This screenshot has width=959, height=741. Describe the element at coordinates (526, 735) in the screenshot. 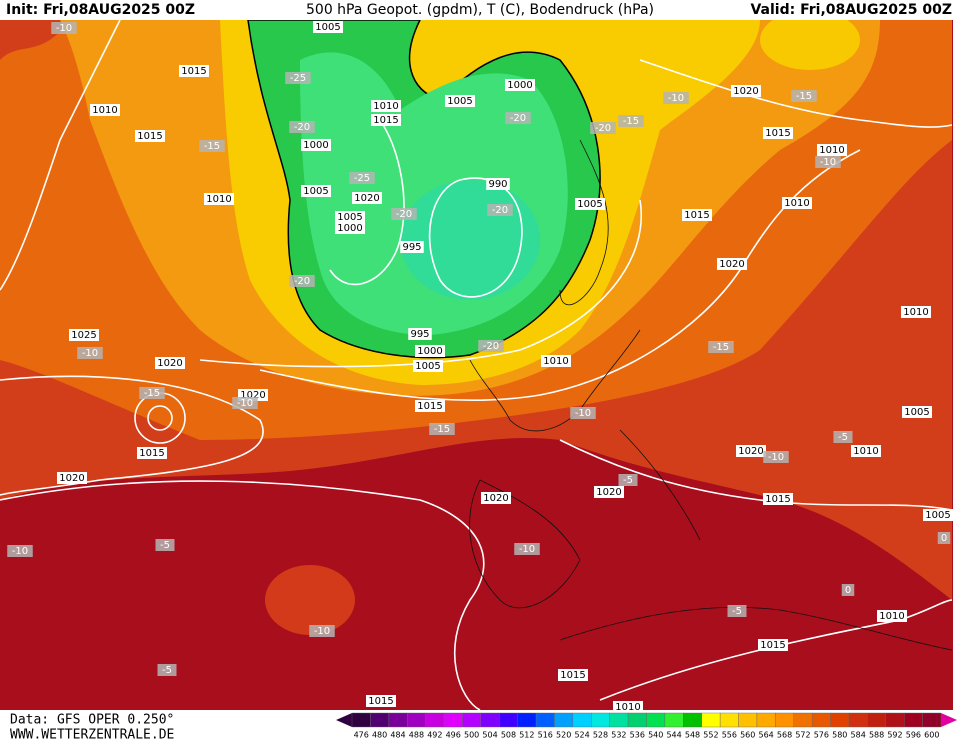

I see `colorbar-label: 512` at that location.